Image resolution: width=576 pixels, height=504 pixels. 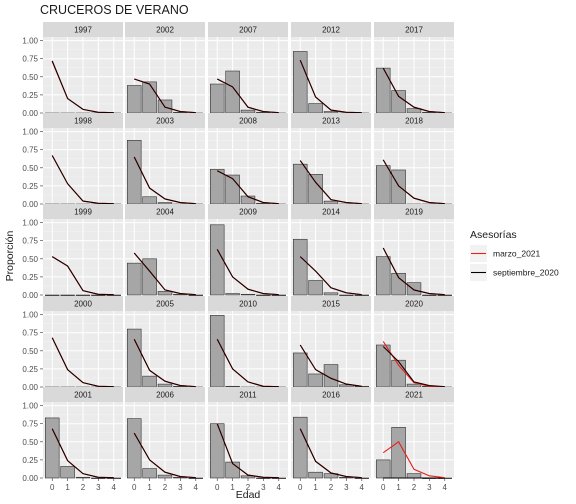 What do you see at coordinates (517, 254) in the screenshot?
I see `legend-label-marzo: marzo_2021` at bounding box center [517, 254].